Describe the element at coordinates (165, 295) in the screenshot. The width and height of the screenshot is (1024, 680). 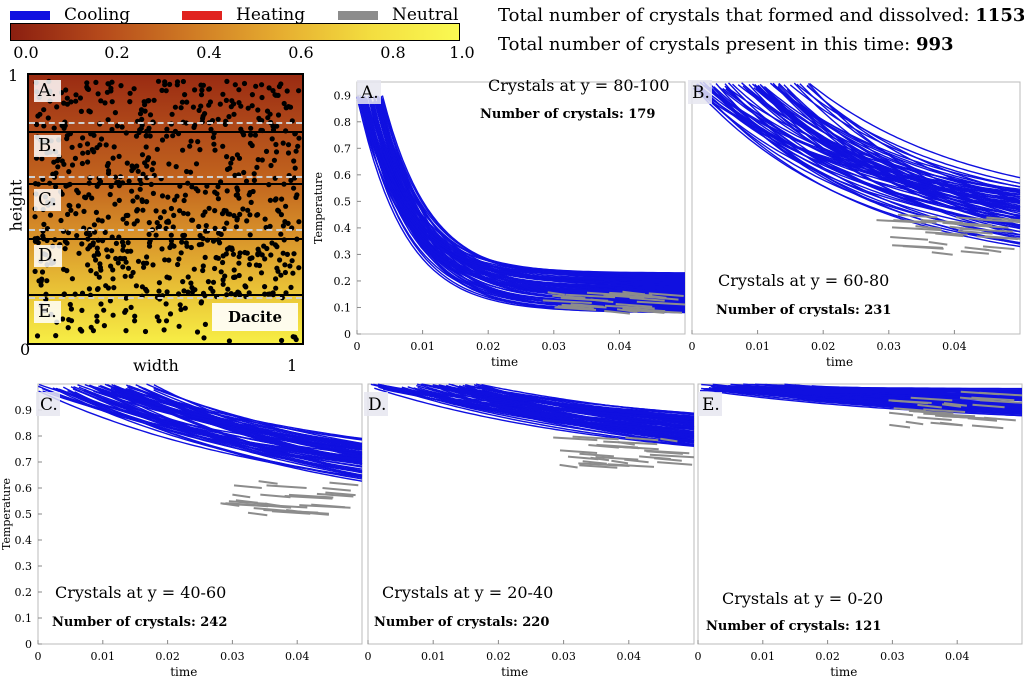
I see `zone-divider` at that location.